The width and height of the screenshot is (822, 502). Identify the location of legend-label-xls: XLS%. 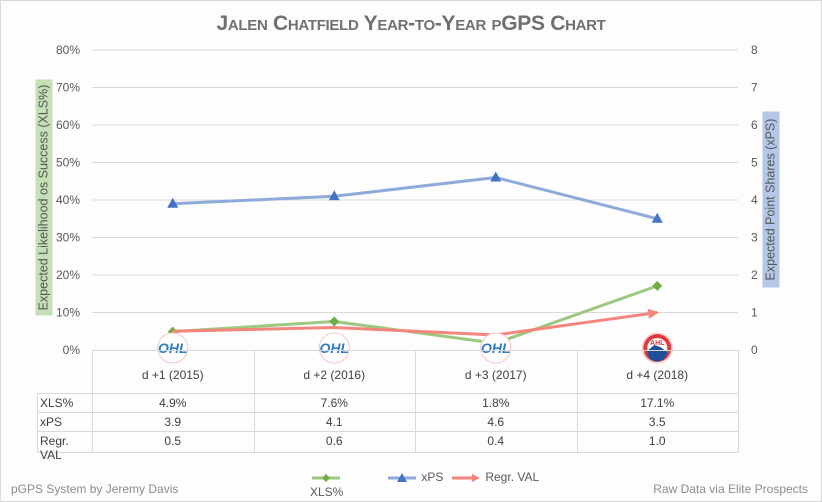
(327, 491).